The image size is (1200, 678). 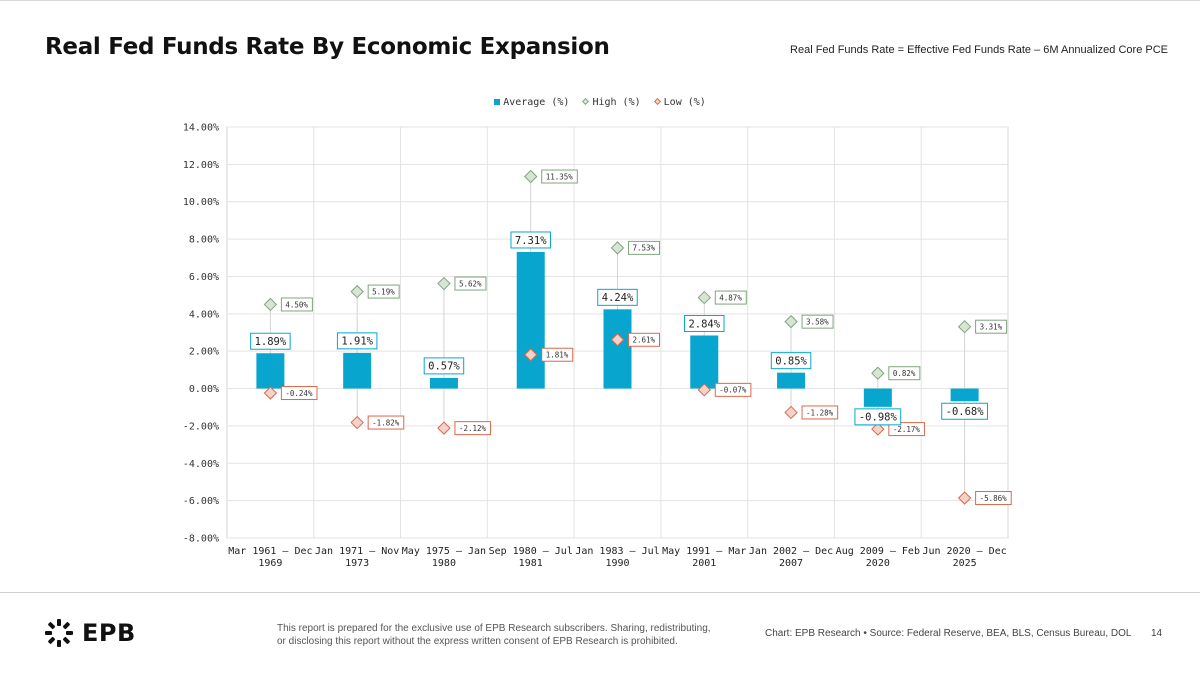 What do you see at coordinates (531, 551) in the screenshot?
I see `x-tick-label: Sep 1980 – Jul` at bounding box center [531, 551].